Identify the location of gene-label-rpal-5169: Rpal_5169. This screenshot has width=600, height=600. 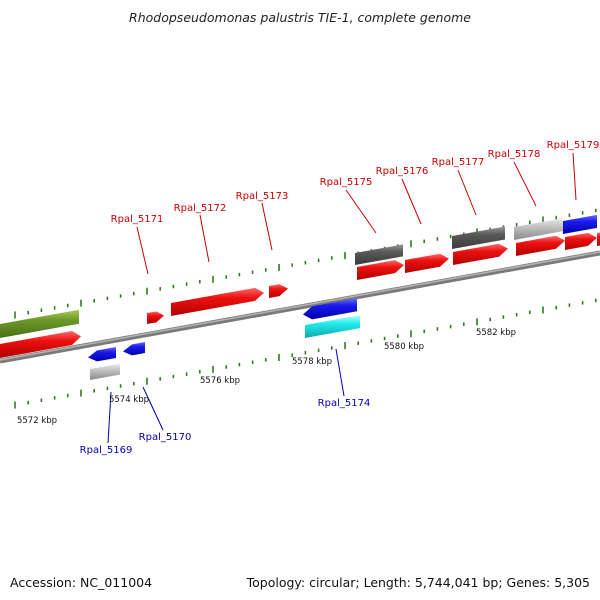
(106, 450).